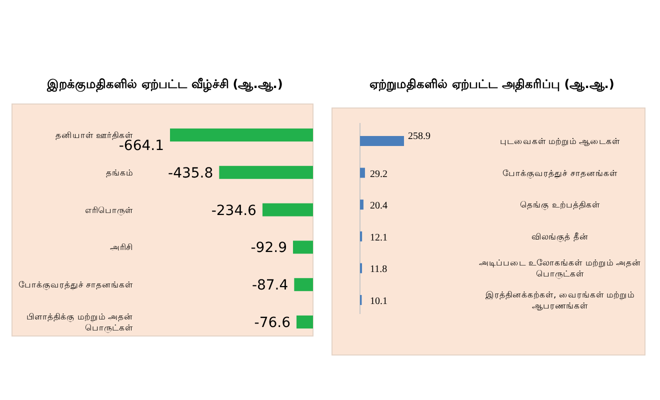  Describe the element at coordinates (272, 323) in the screenshot. I see `data-label: -76.6` at that location.